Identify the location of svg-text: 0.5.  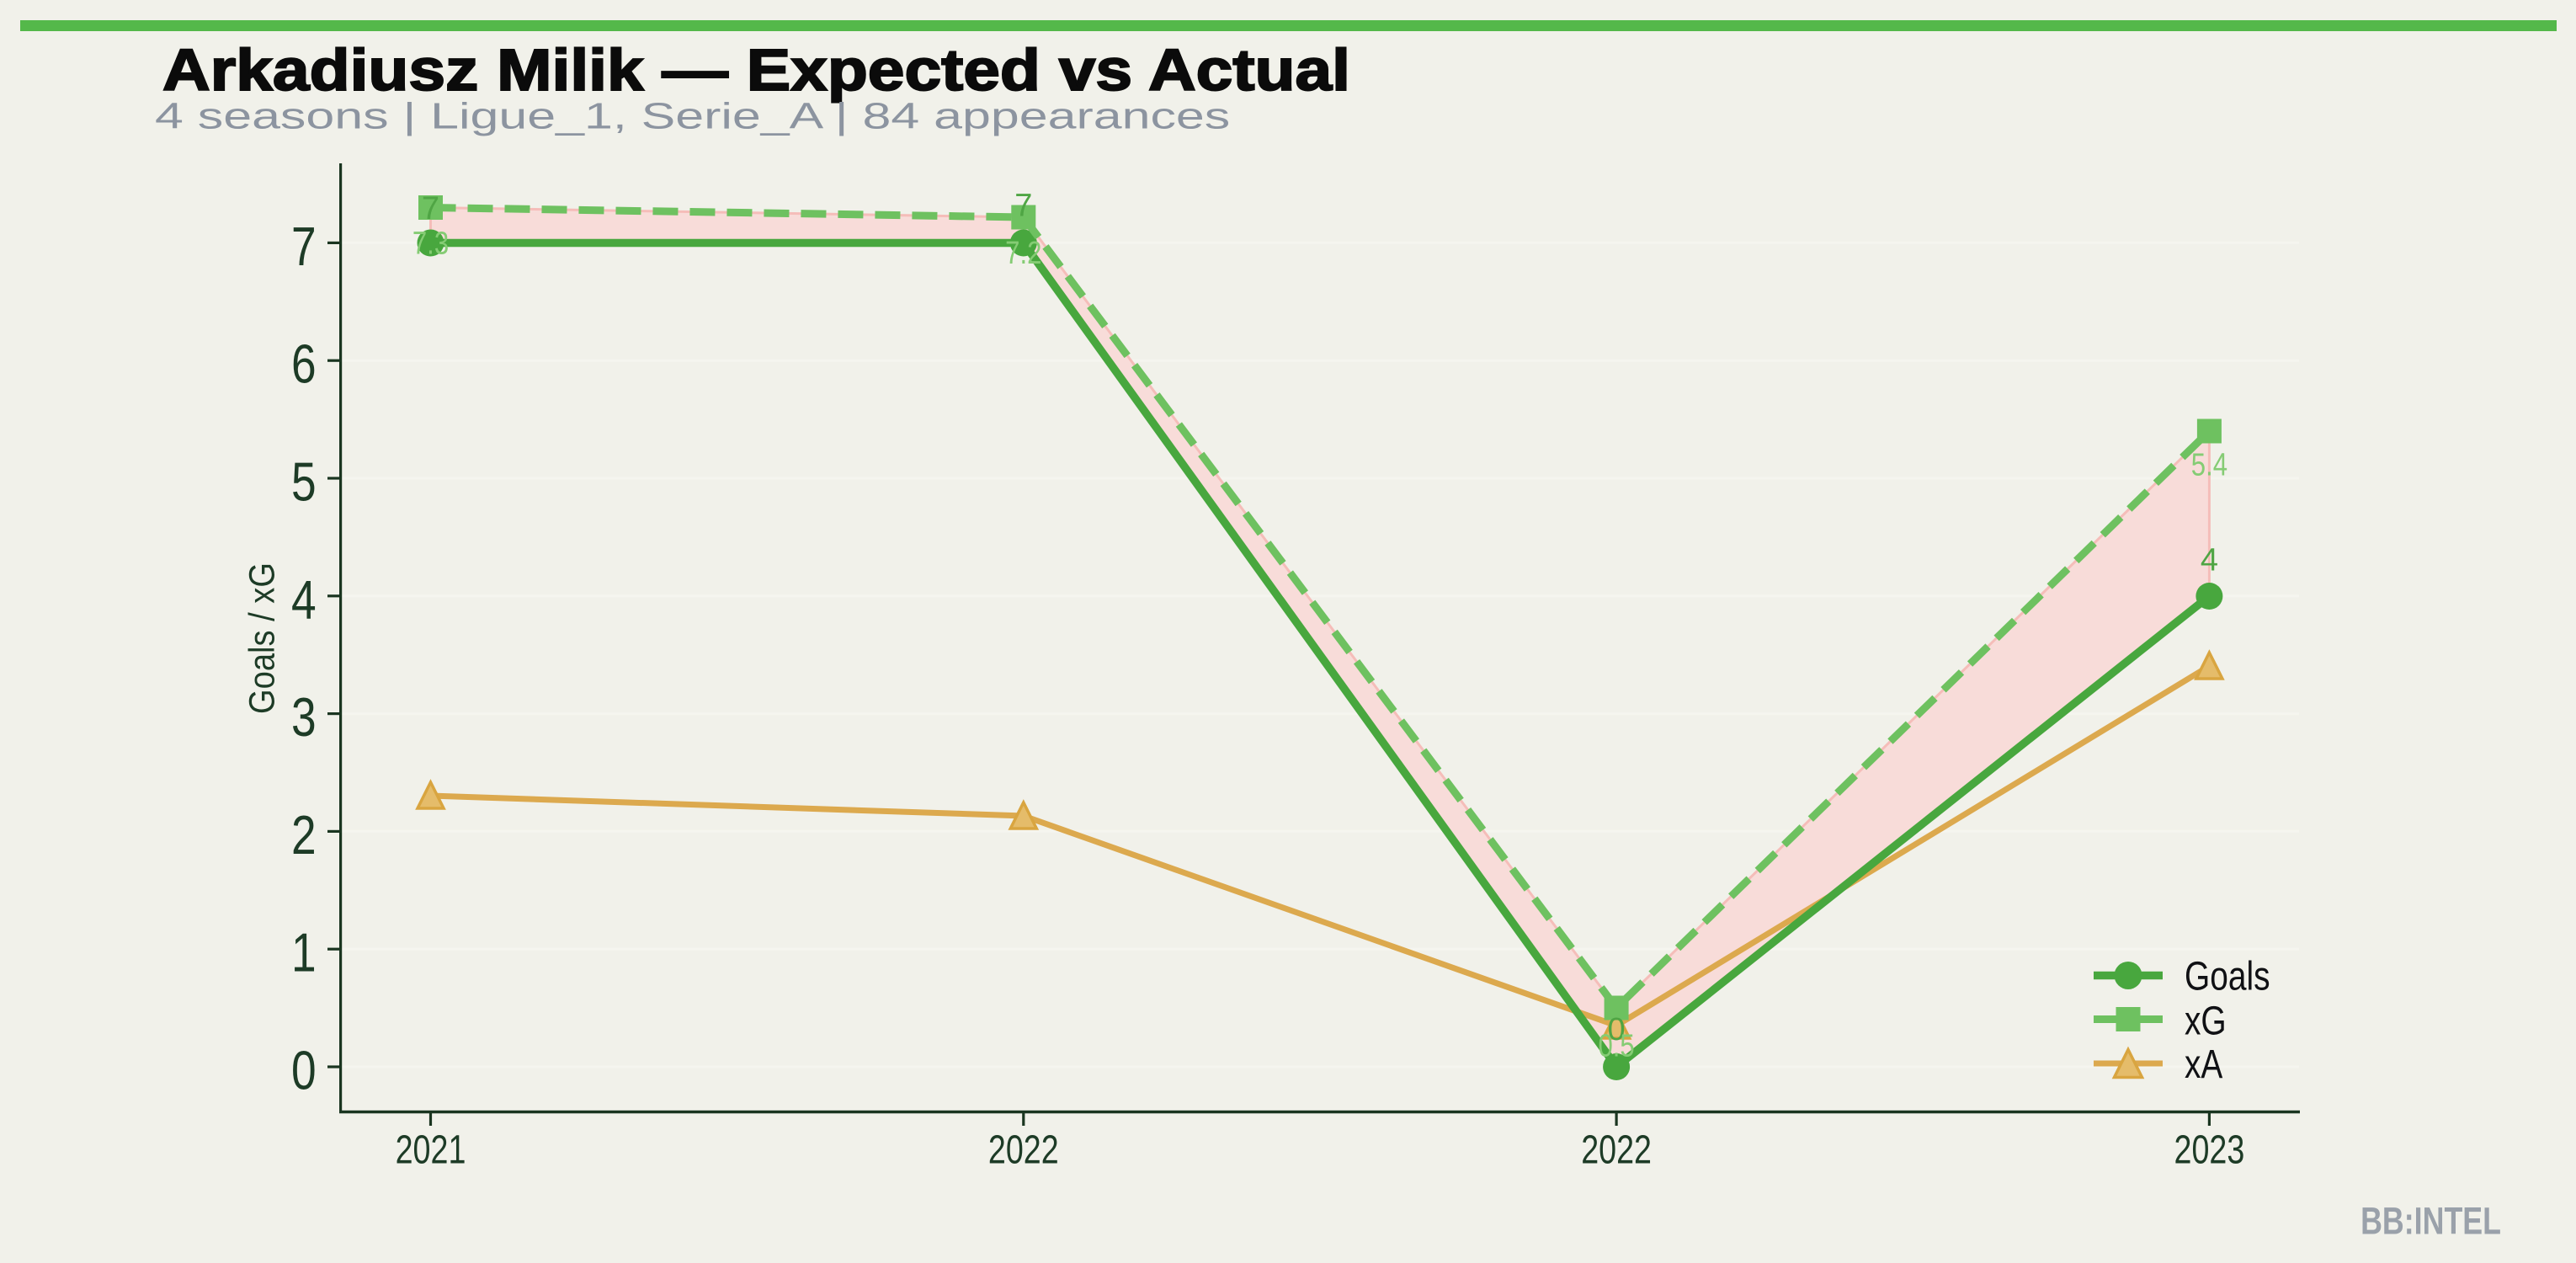
(1616, 1046).